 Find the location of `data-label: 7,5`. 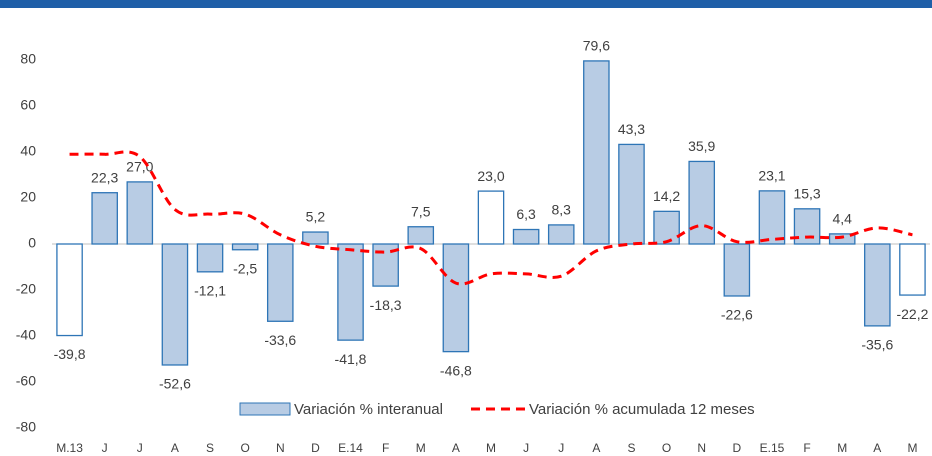

data-label: 7,5 is located at coordinates (421, 211).